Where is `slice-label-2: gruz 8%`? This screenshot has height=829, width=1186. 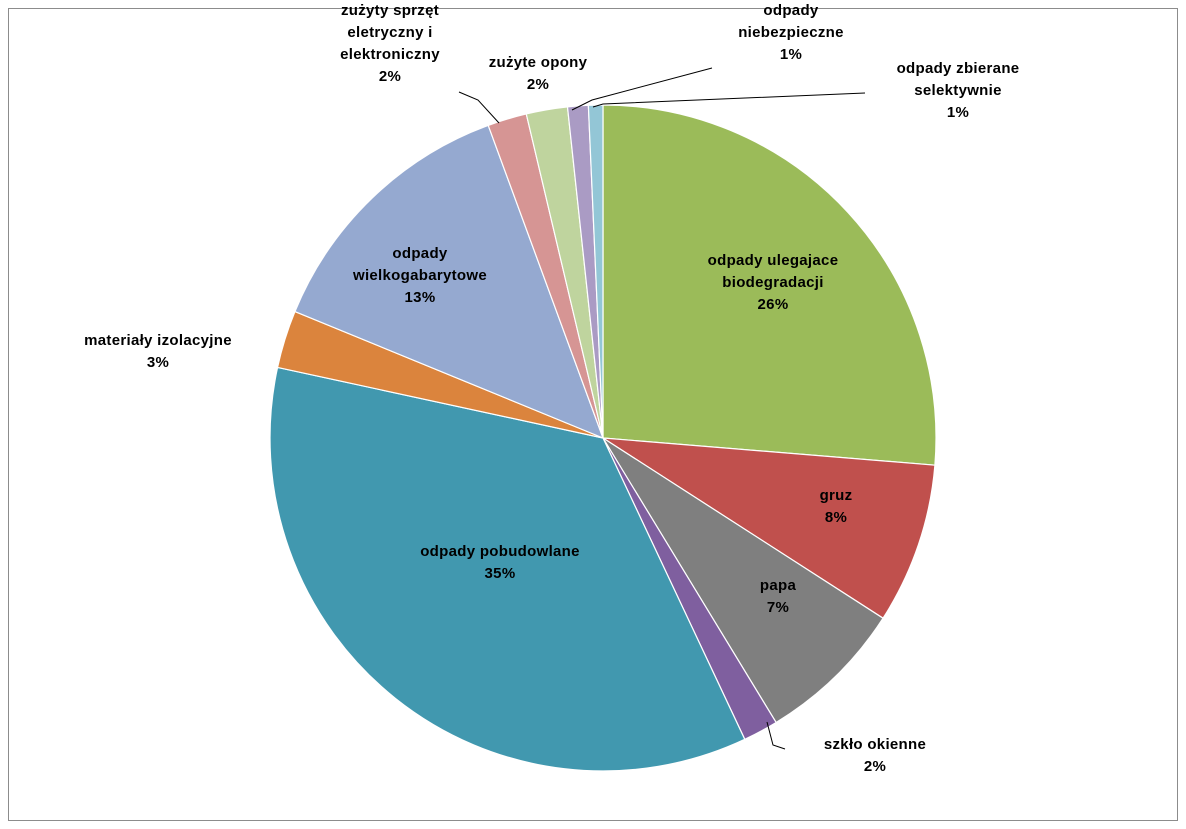 slice-label-2: gruz 8% is located at coordinates (836, 506).